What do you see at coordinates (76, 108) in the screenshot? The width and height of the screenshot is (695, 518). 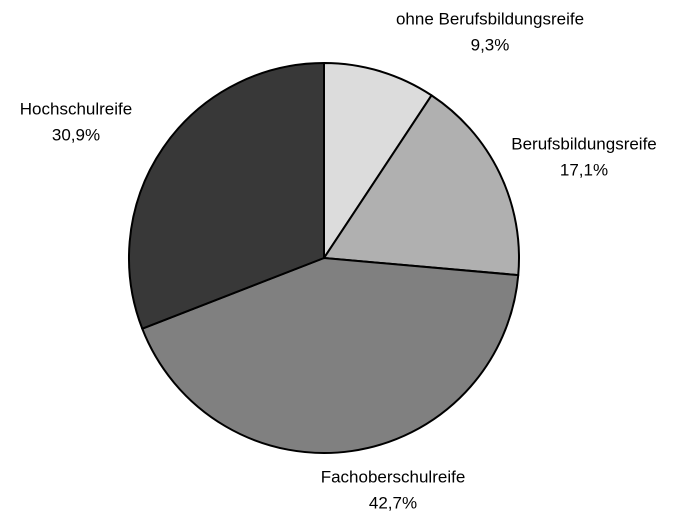 I see `slice-label: Hochschulreife` at bounding box center [76, 108].